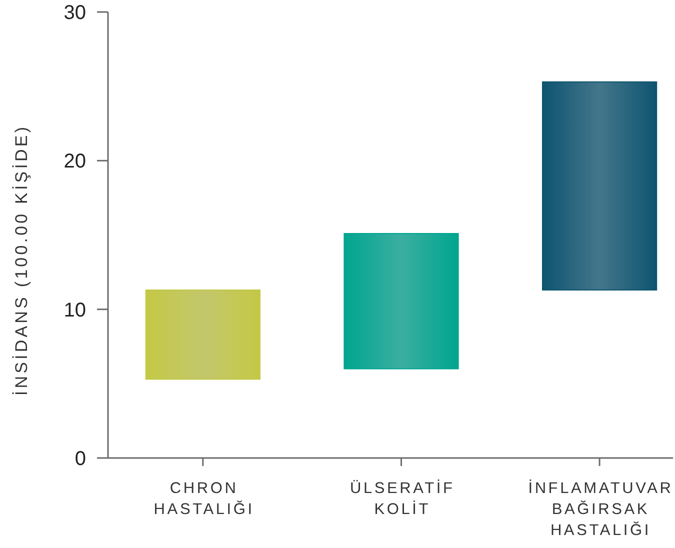 The width and height of the screenshot is (675, 548). Describe the element at coordinates (204, 499) in the screenshot. I see `x-tick-label: CHRON HASTALIĞI` at that location.